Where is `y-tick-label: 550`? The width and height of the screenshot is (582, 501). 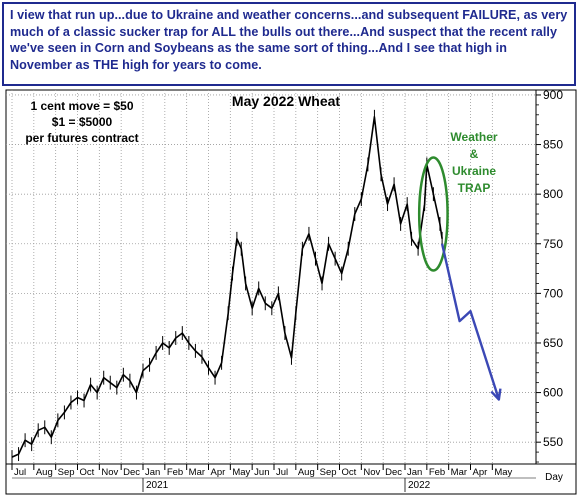
y-tick-label: 550 is located at coordinates (553, 442).